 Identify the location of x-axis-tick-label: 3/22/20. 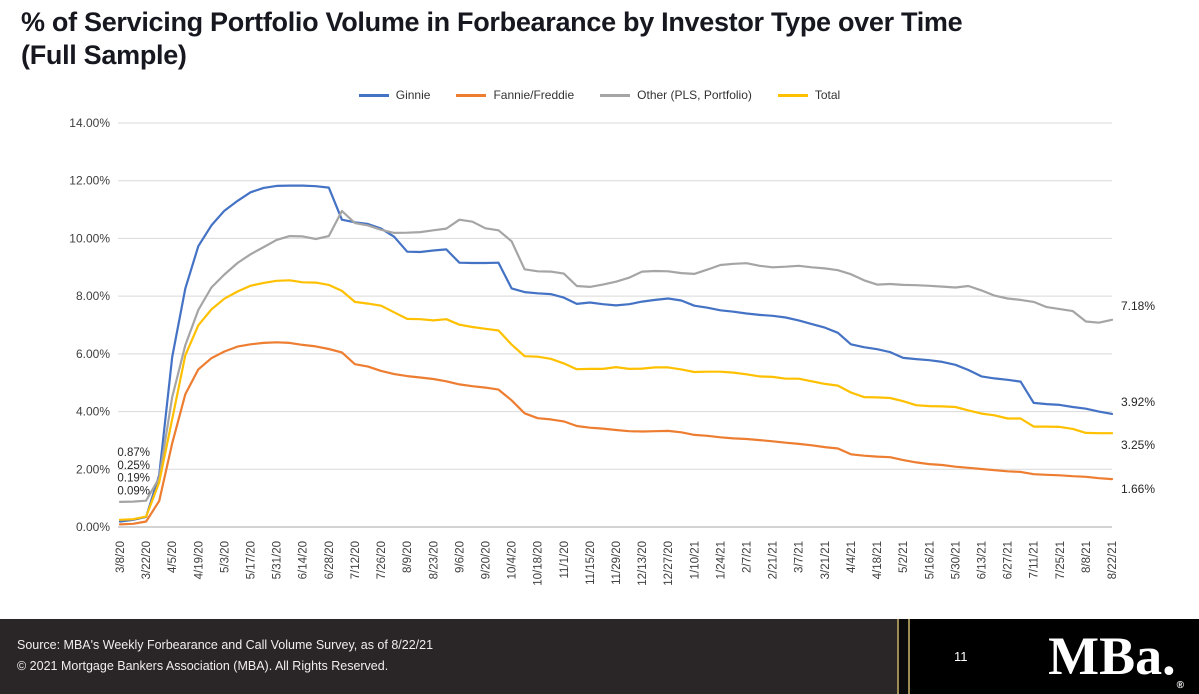
(147, 560).